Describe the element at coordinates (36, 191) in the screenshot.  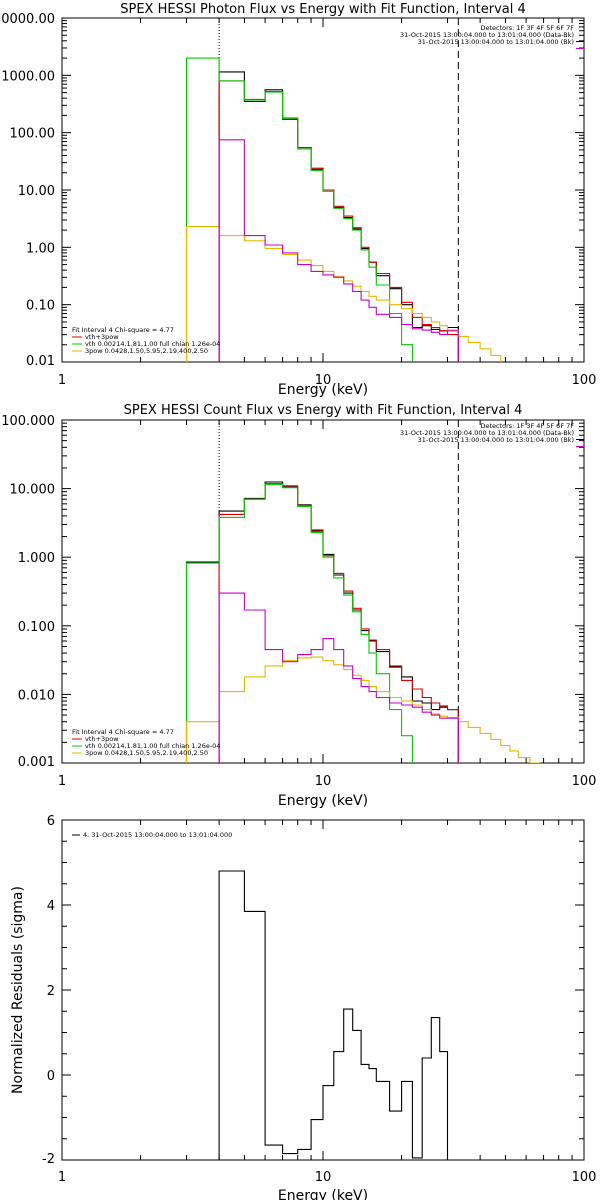
I see `y-tick-label: 10.00` at that location.